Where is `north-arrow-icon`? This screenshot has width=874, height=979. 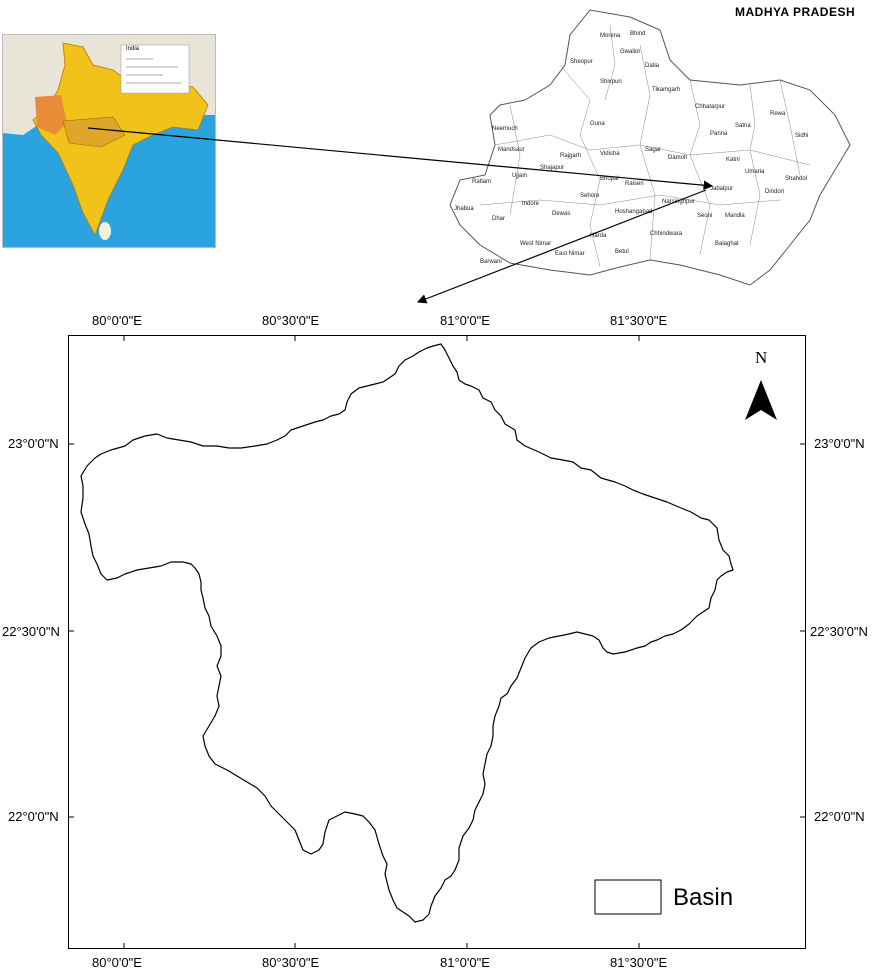
north-arrow-icon is located at coordinates (761, 400).